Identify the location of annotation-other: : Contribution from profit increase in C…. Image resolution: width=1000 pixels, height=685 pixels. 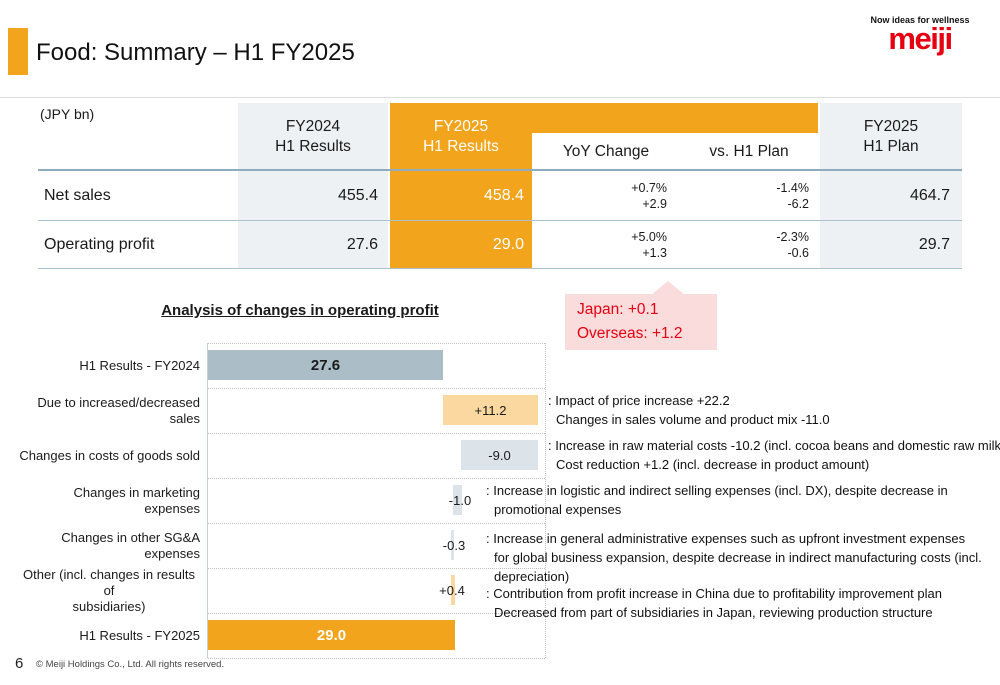
(714, 603).